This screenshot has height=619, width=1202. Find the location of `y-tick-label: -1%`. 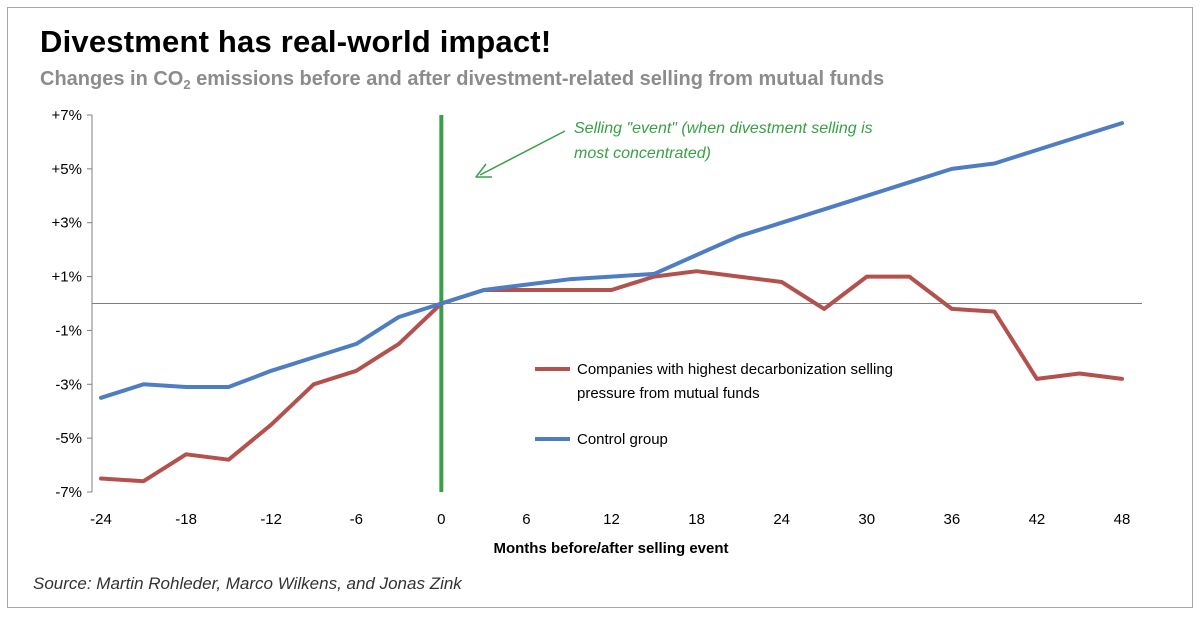

y-tick-label: -1% is located at coordinates (68, 330).